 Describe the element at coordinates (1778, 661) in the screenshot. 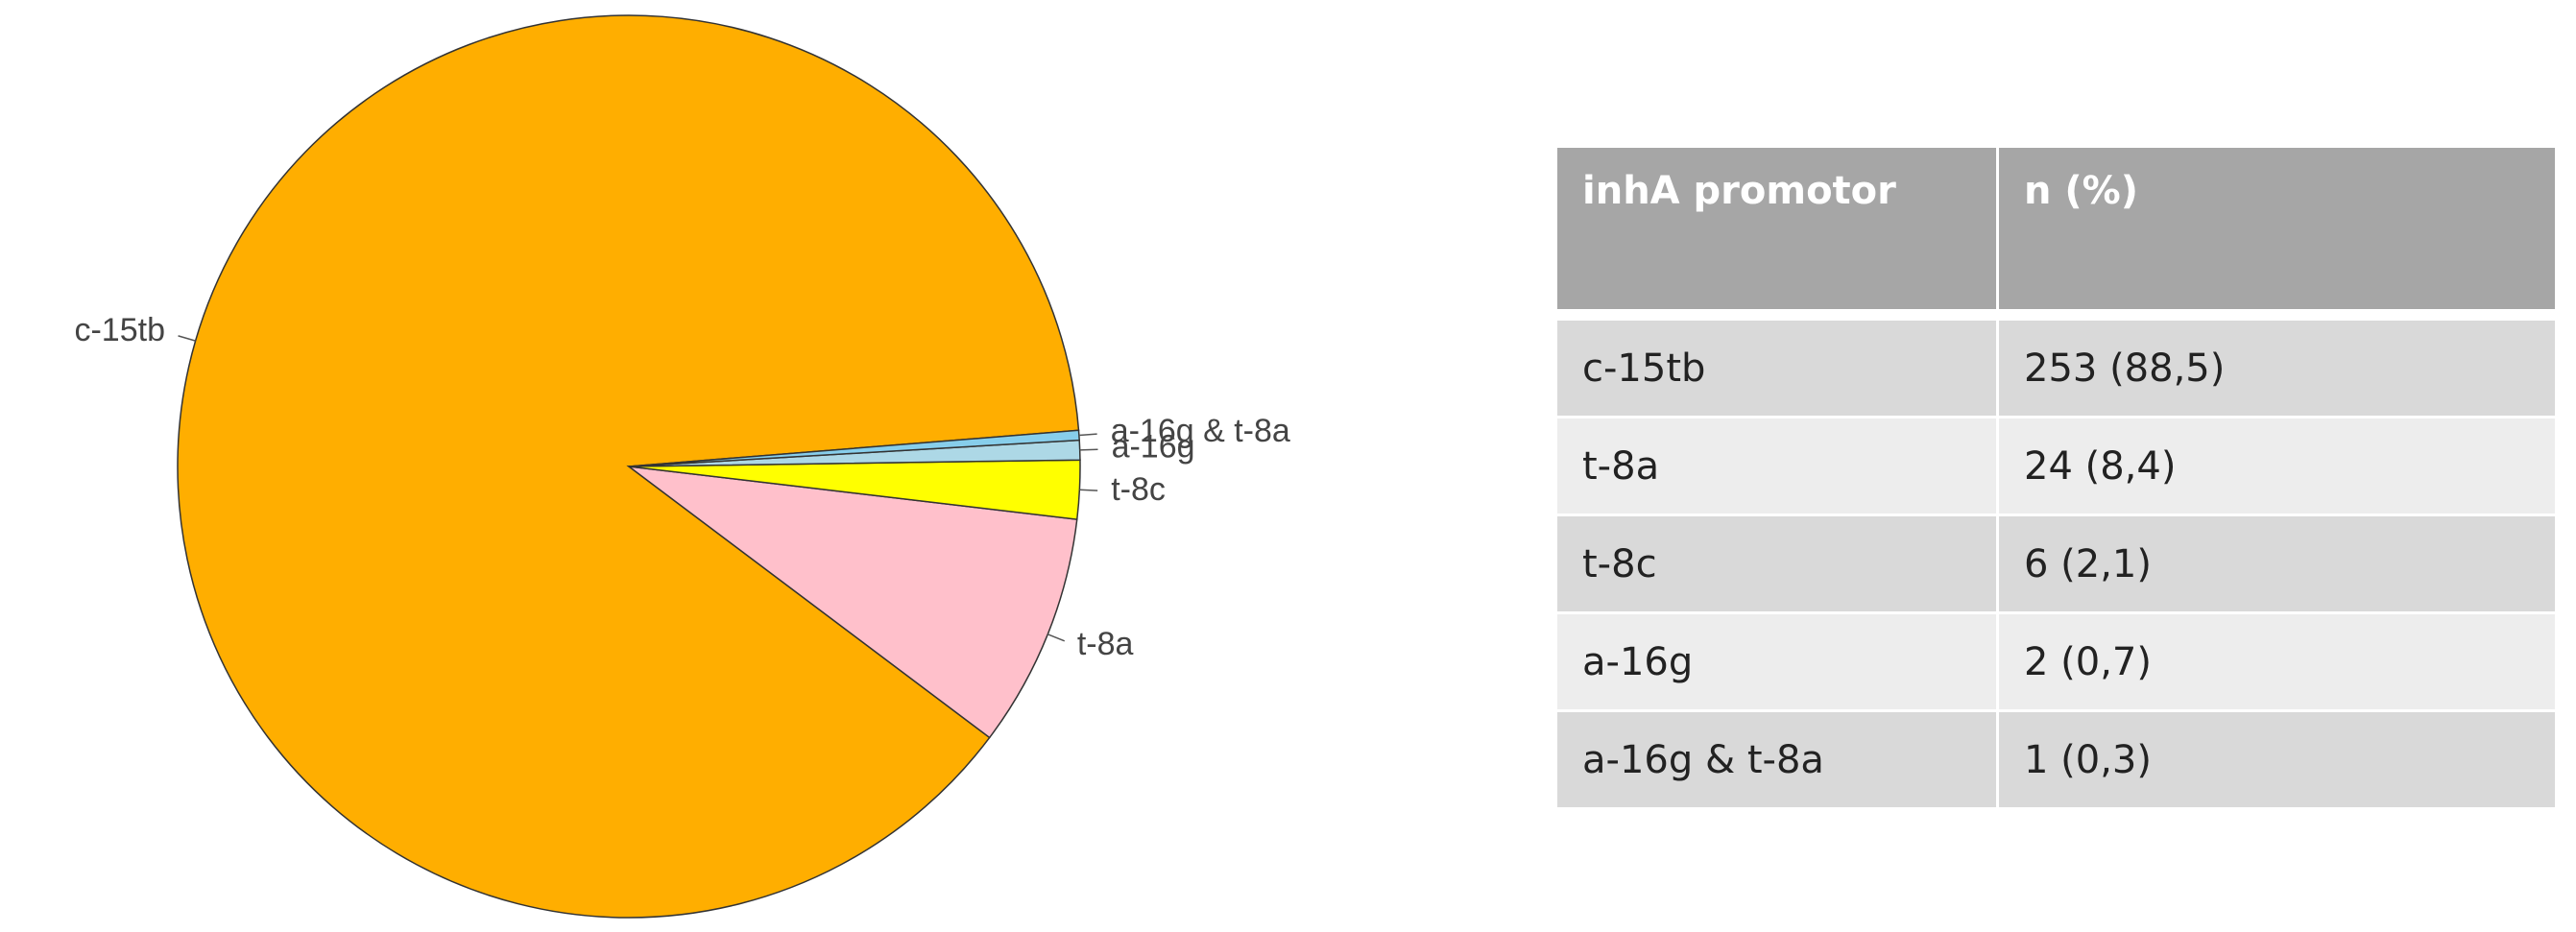

I see `table-cell: a-16g` at that location.